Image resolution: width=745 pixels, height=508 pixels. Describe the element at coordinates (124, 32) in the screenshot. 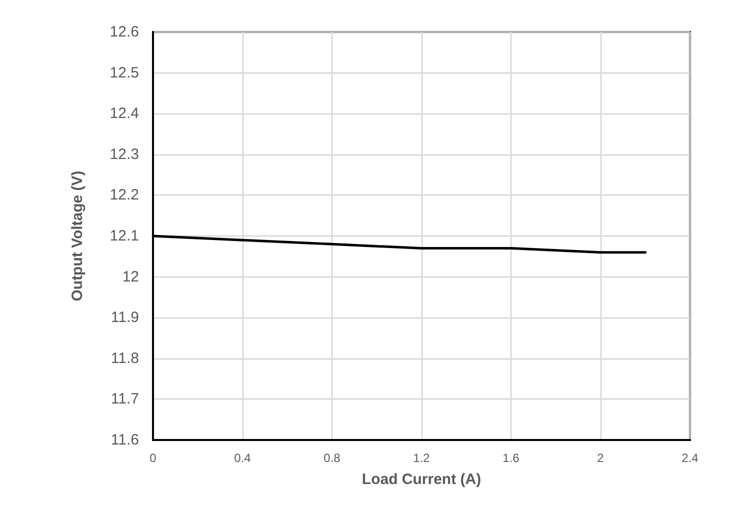

I see `y-tick-label: 12.6` at that location.